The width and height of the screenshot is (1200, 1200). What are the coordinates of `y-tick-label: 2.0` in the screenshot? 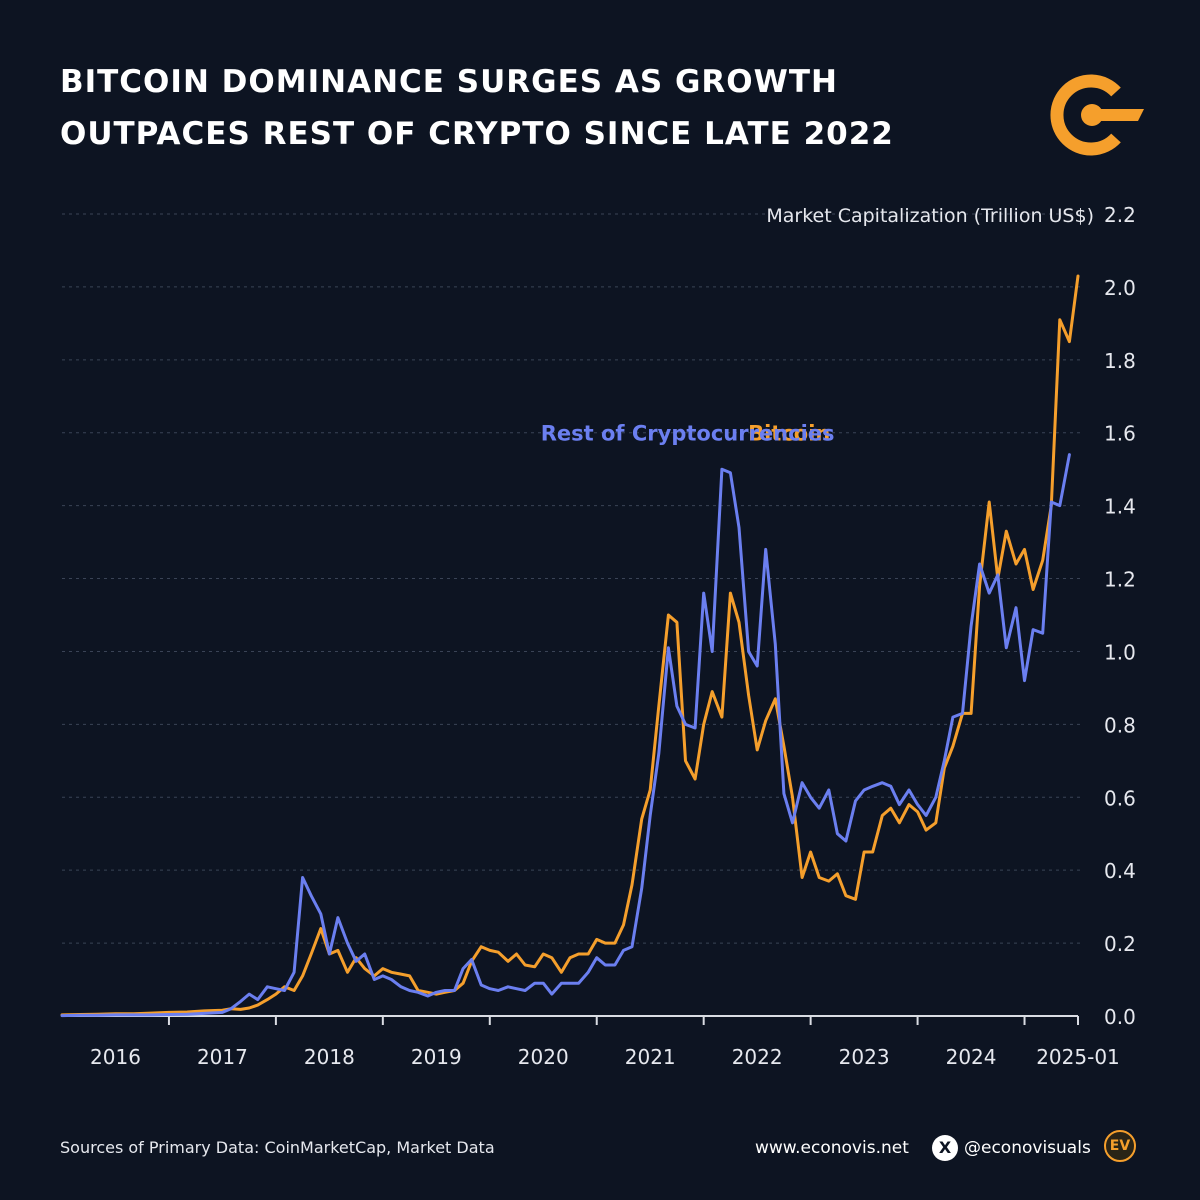 It's located at (1120, 288).